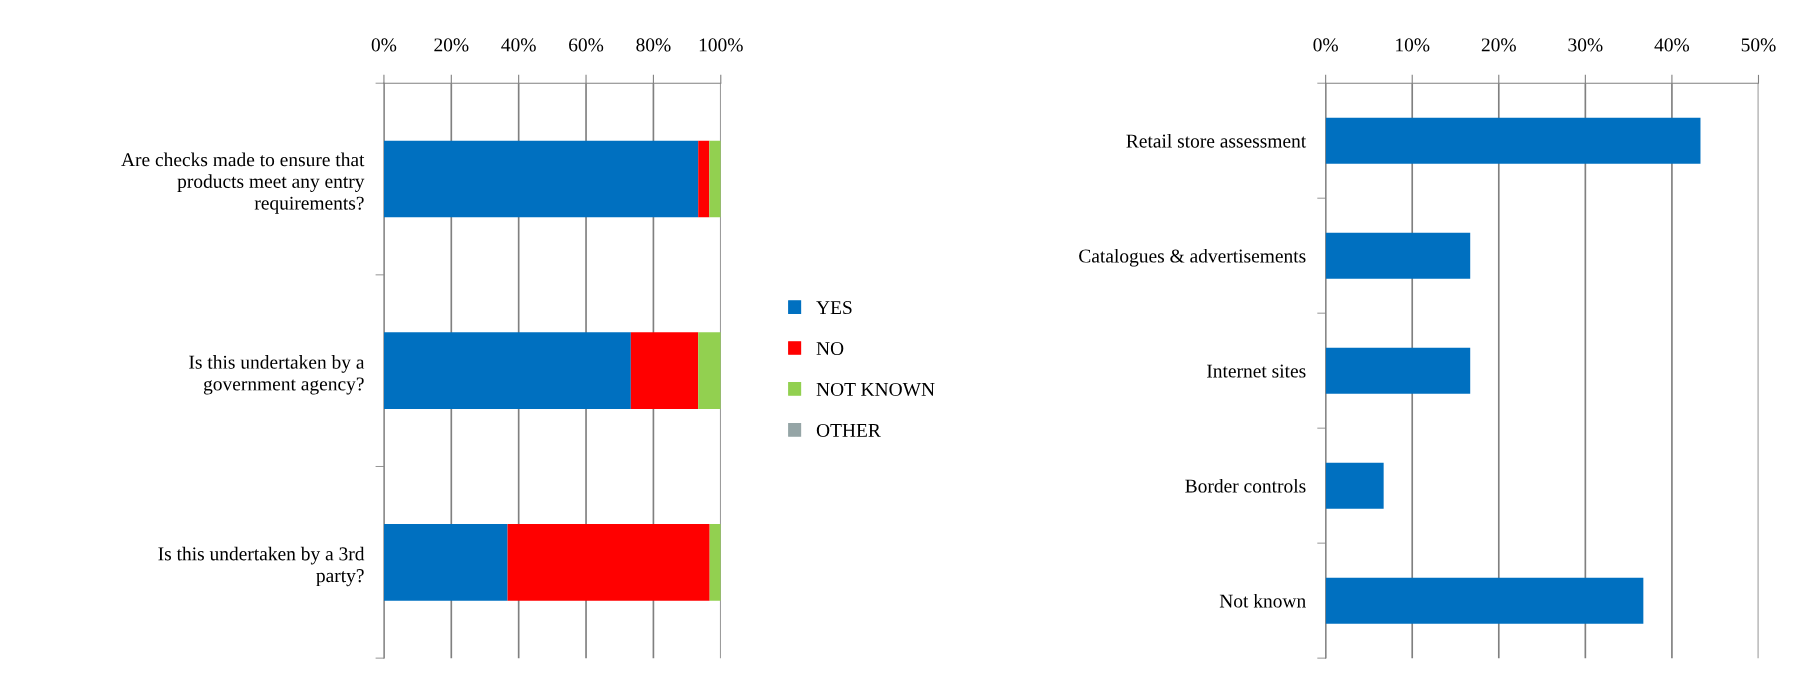  What do you see at coordinates (1256, 371) in the screenshot?
I see `y-tick-label: Internet sites` at bounding box center [1256, 371].